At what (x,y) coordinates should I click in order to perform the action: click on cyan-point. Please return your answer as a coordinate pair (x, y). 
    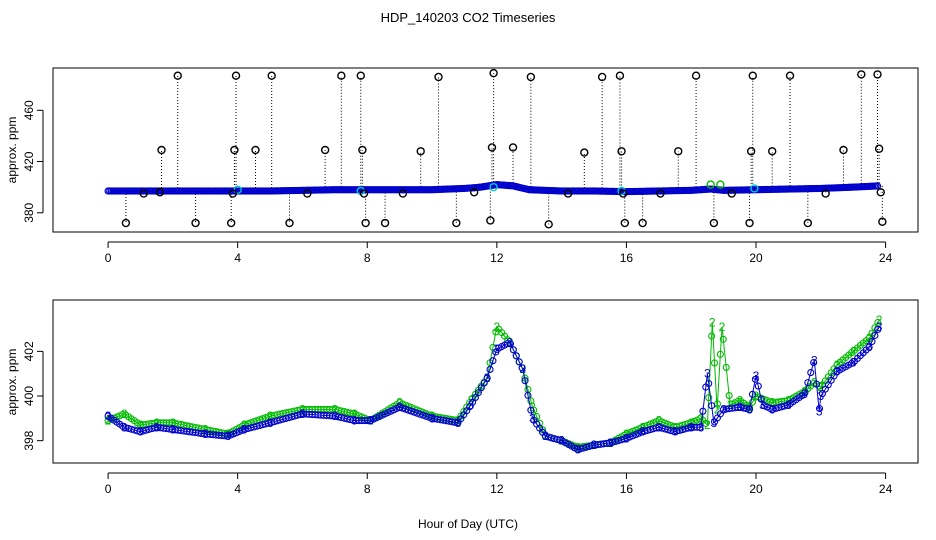
    Looking at the image, I should click on (754, 188).